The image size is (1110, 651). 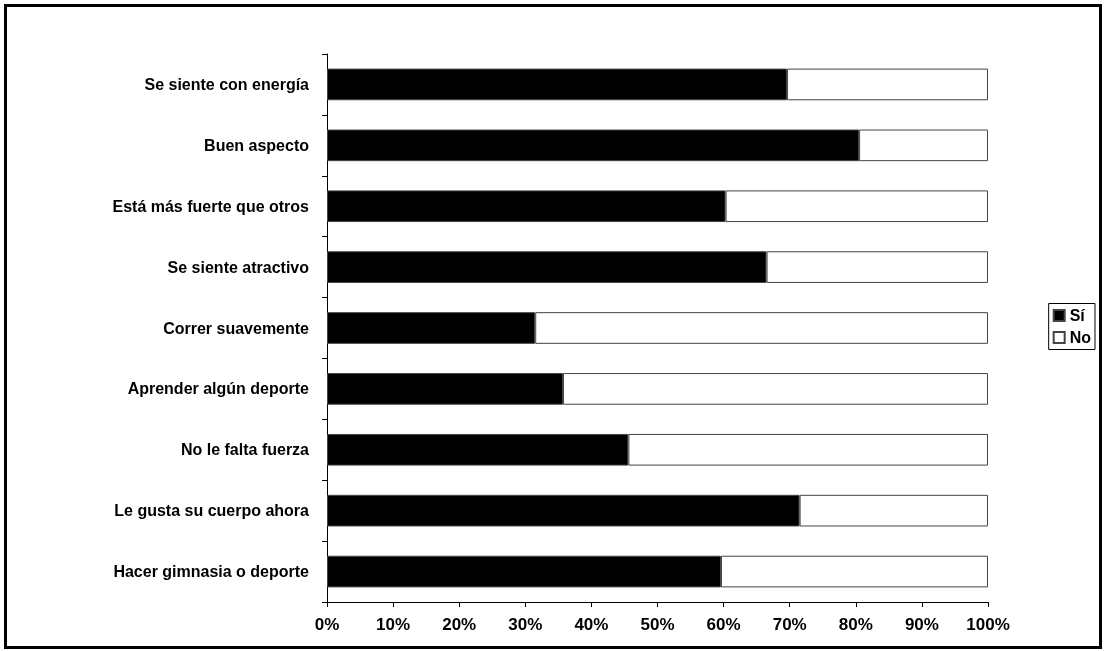 What do you see at coordinates (211, 206) in the screenshot?
I see `y-tick-label: Está más fuerte que otros` at bounding box center [211, 206].